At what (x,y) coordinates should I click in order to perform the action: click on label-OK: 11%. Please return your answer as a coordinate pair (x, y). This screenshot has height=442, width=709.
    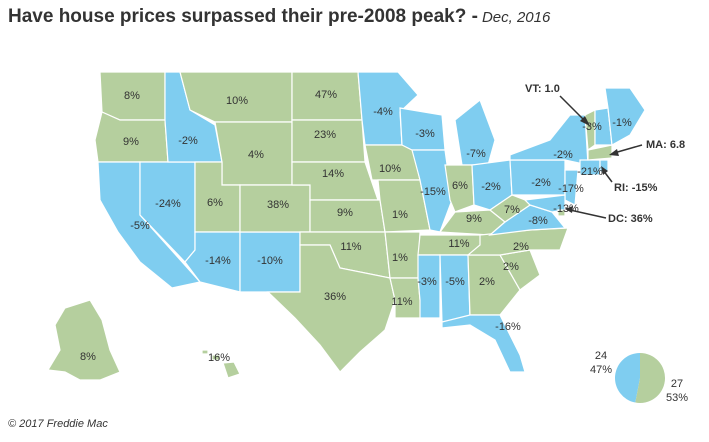
    Looking at the image, I should click on (350, 247).